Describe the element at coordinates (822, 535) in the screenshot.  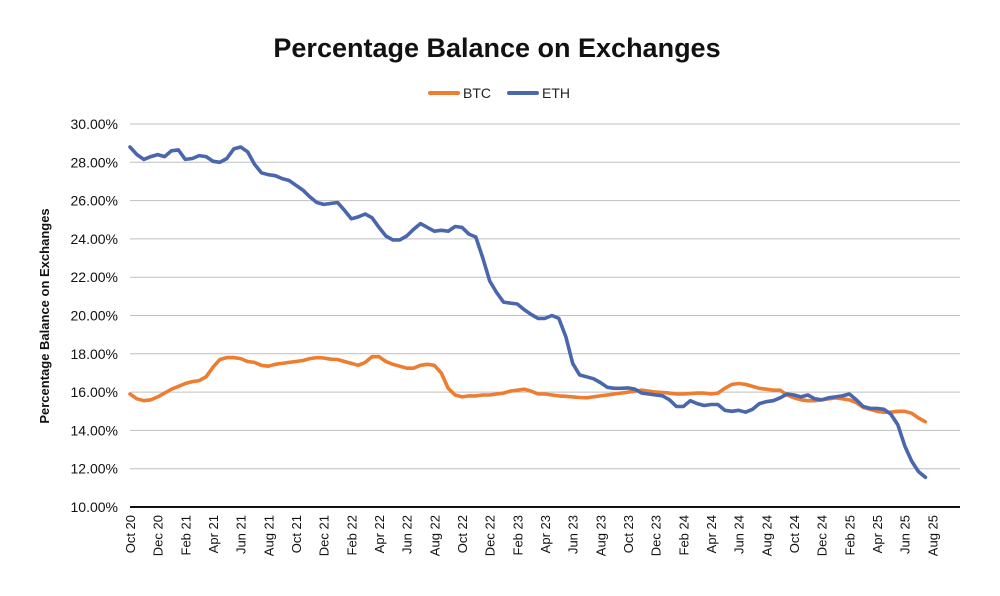
I see `x-tick-label: Dec 24` at that location.